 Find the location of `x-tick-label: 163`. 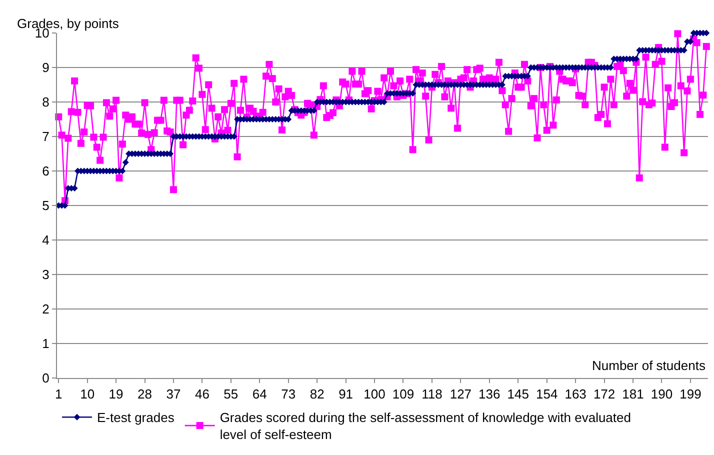

x-tick-label: 163 is located at coordinates (575, 394).